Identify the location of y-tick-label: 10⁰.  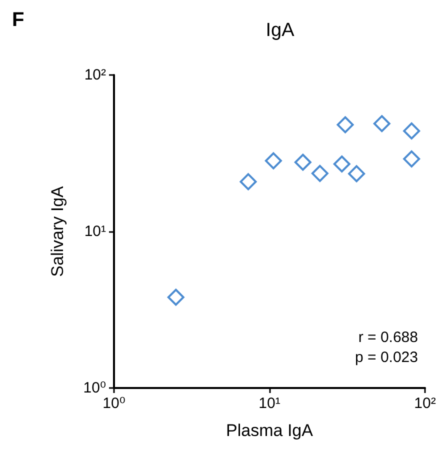
(94, 388).